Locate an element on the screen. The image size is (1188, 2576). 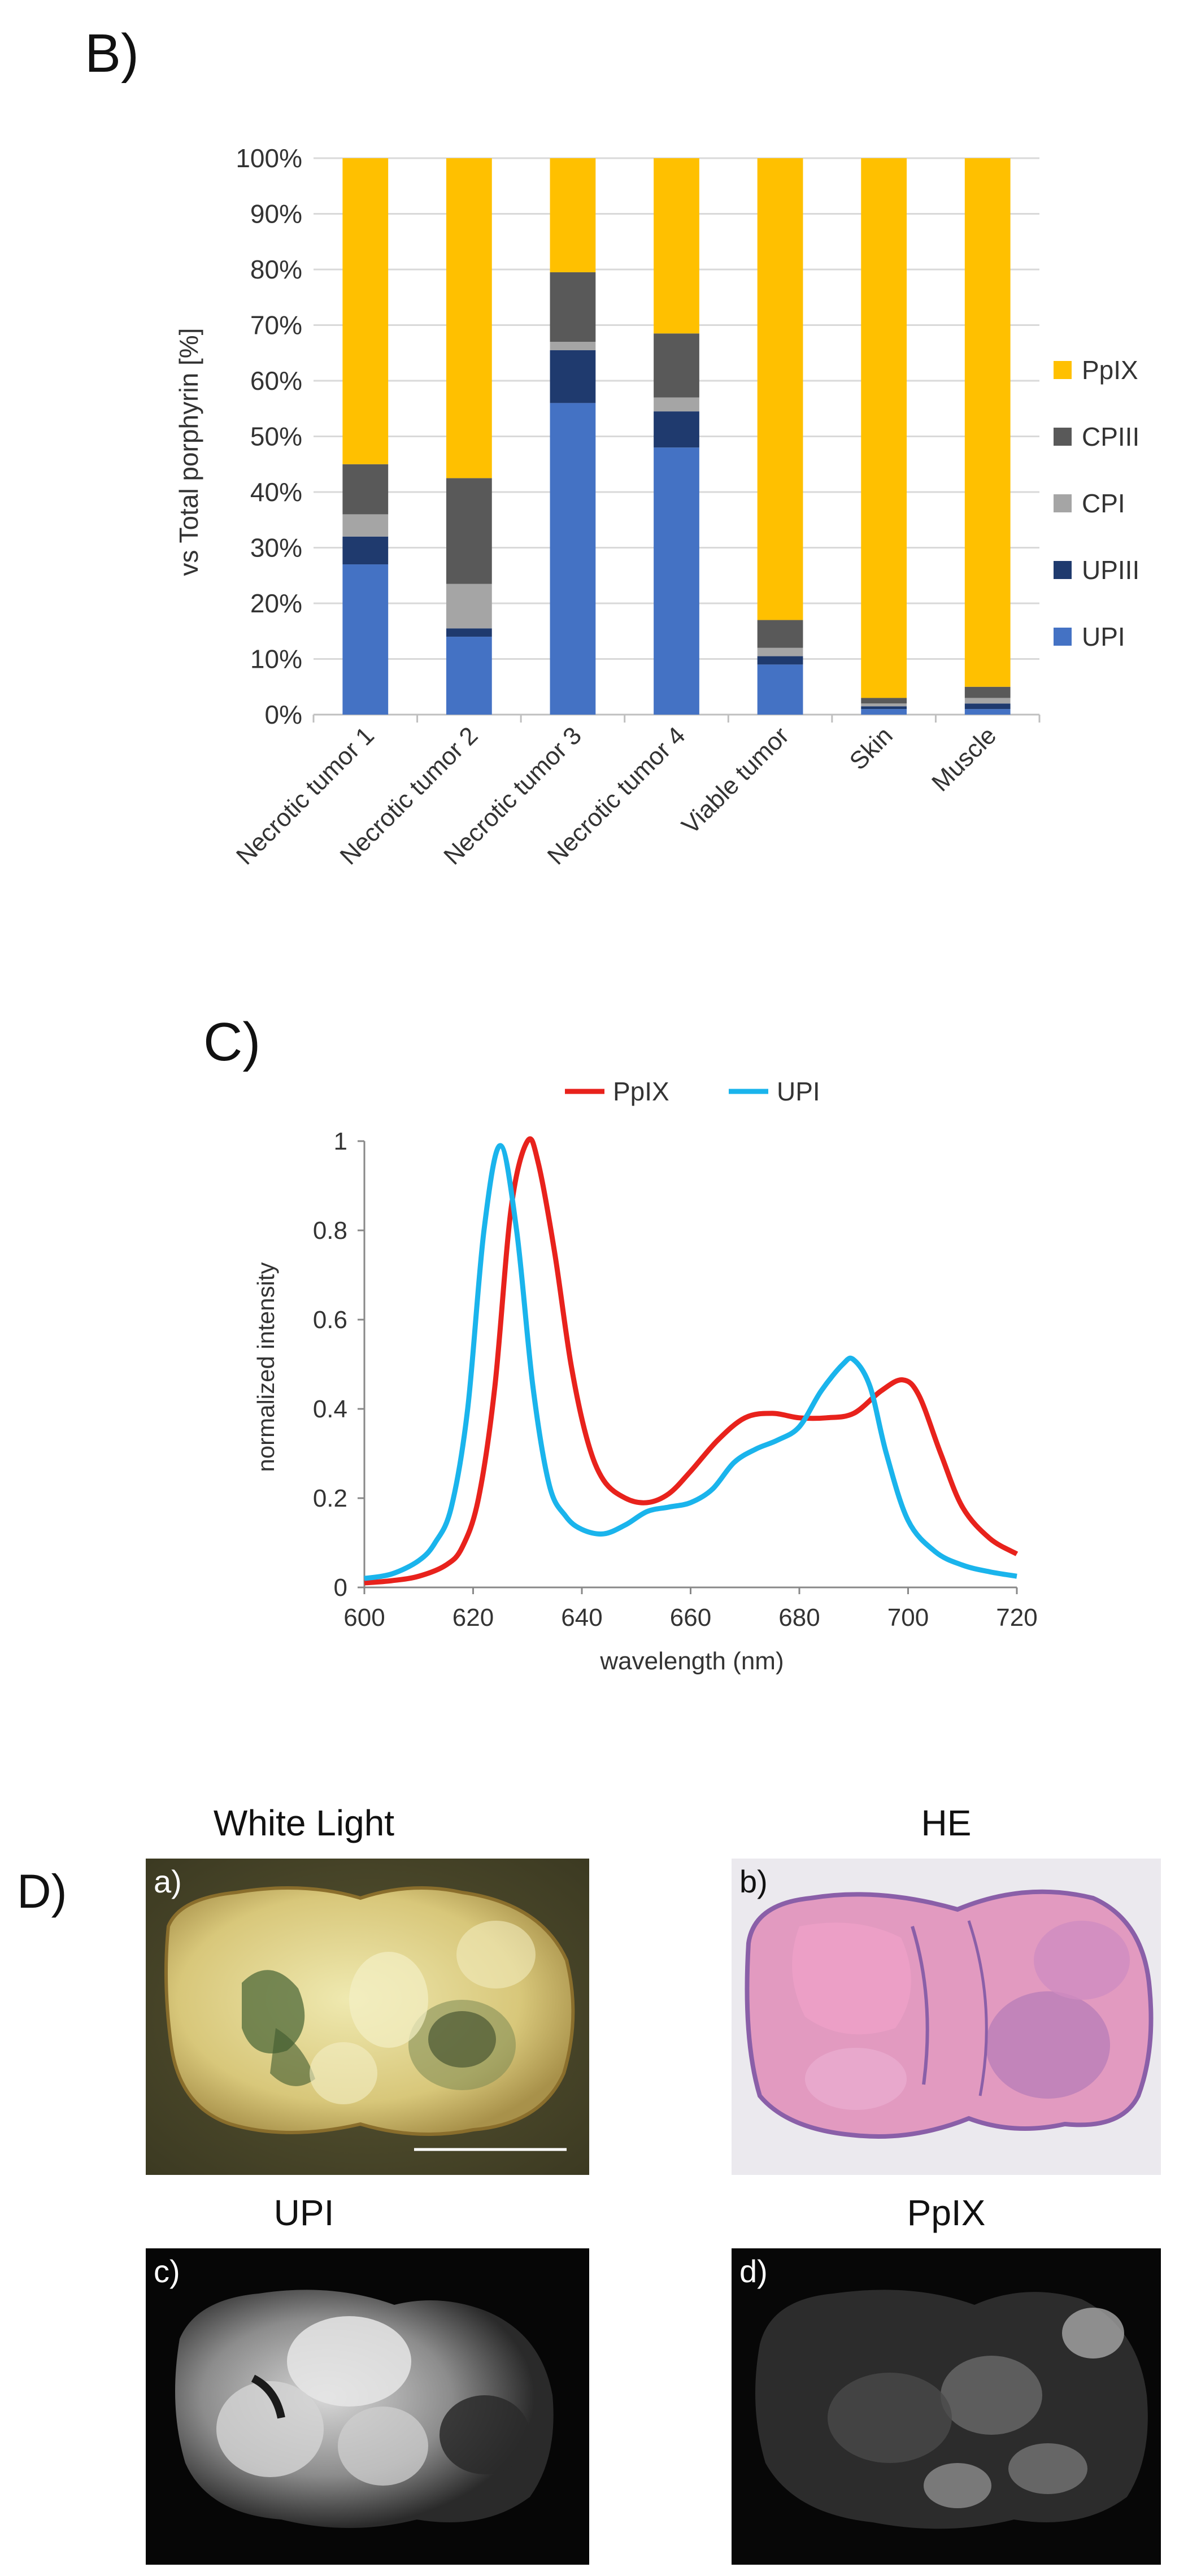
panel-d-label: D) is located at coordinates (42, 1891).